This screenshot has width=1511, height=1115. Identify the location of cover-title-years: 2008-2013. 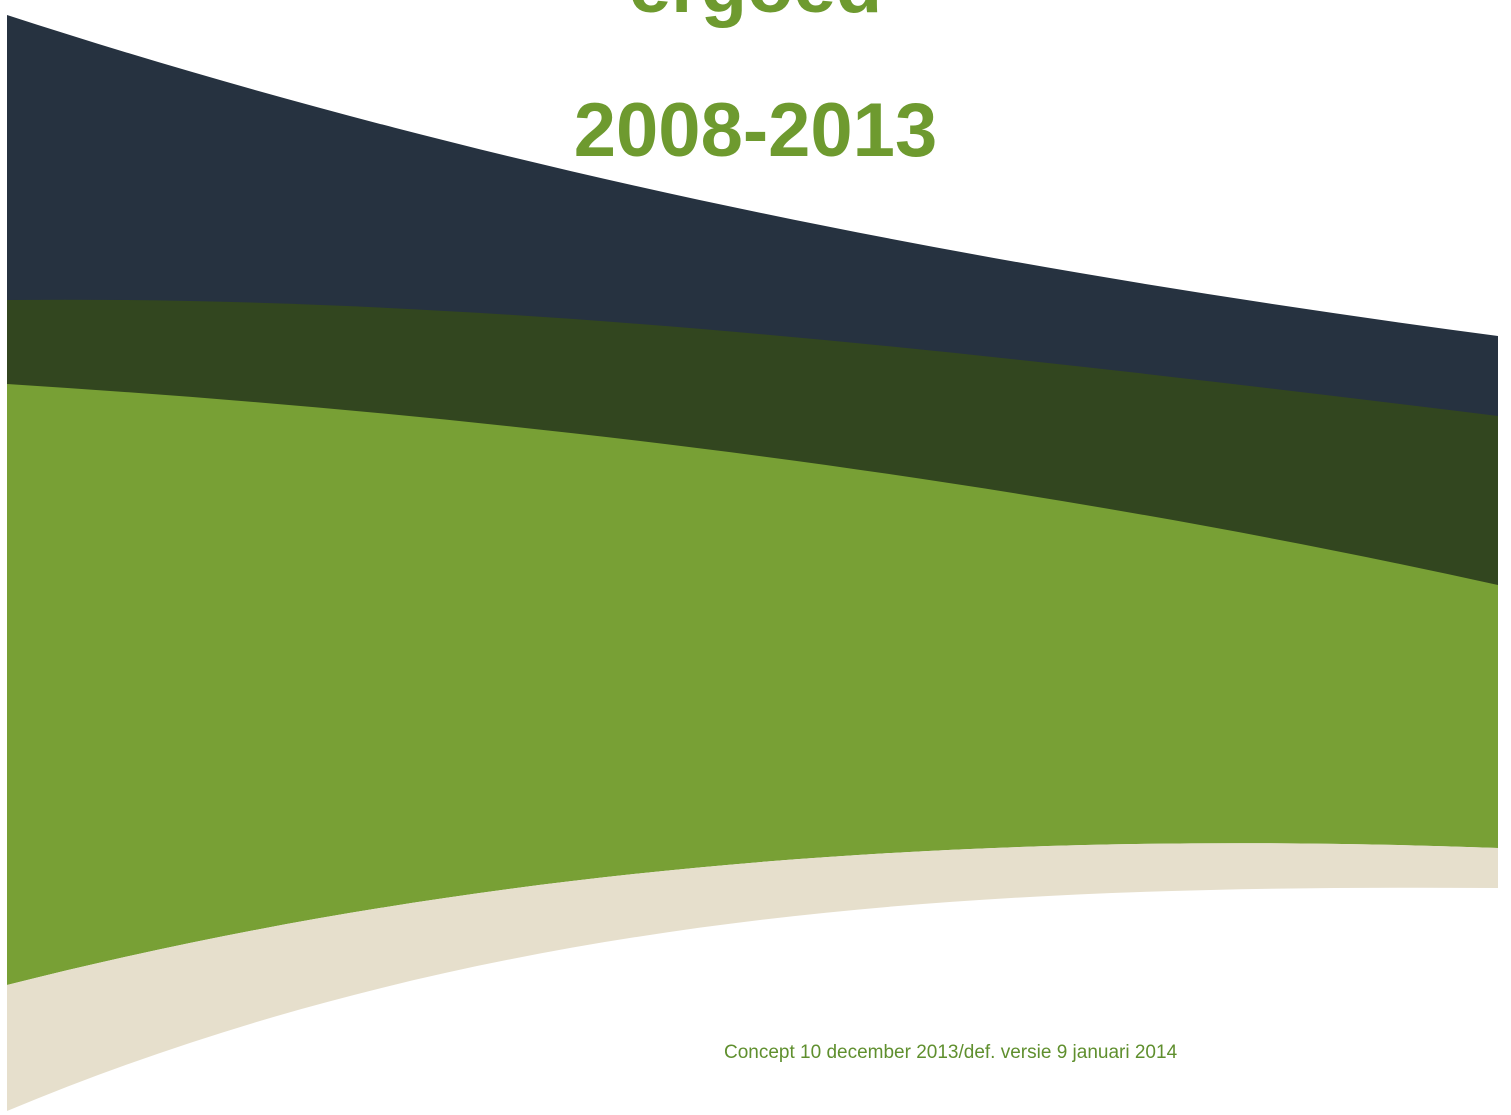
(755, 130).